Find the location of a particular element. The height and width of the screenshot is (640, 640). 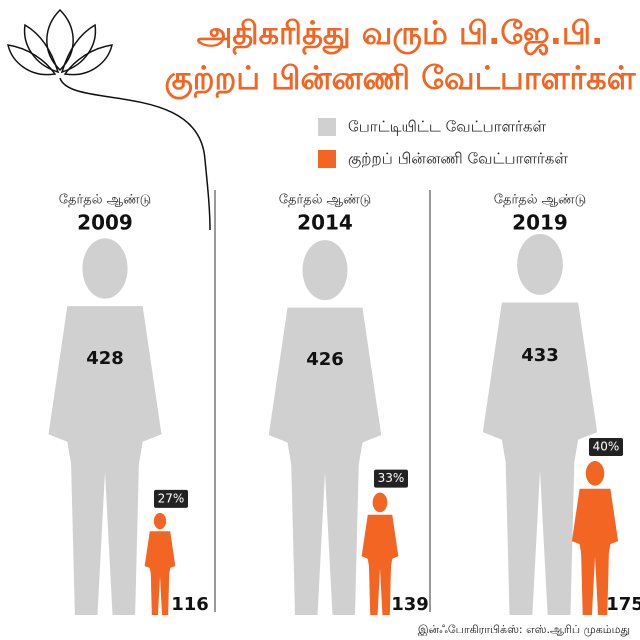

share-label: 27% is located at coordinates (171, 498).